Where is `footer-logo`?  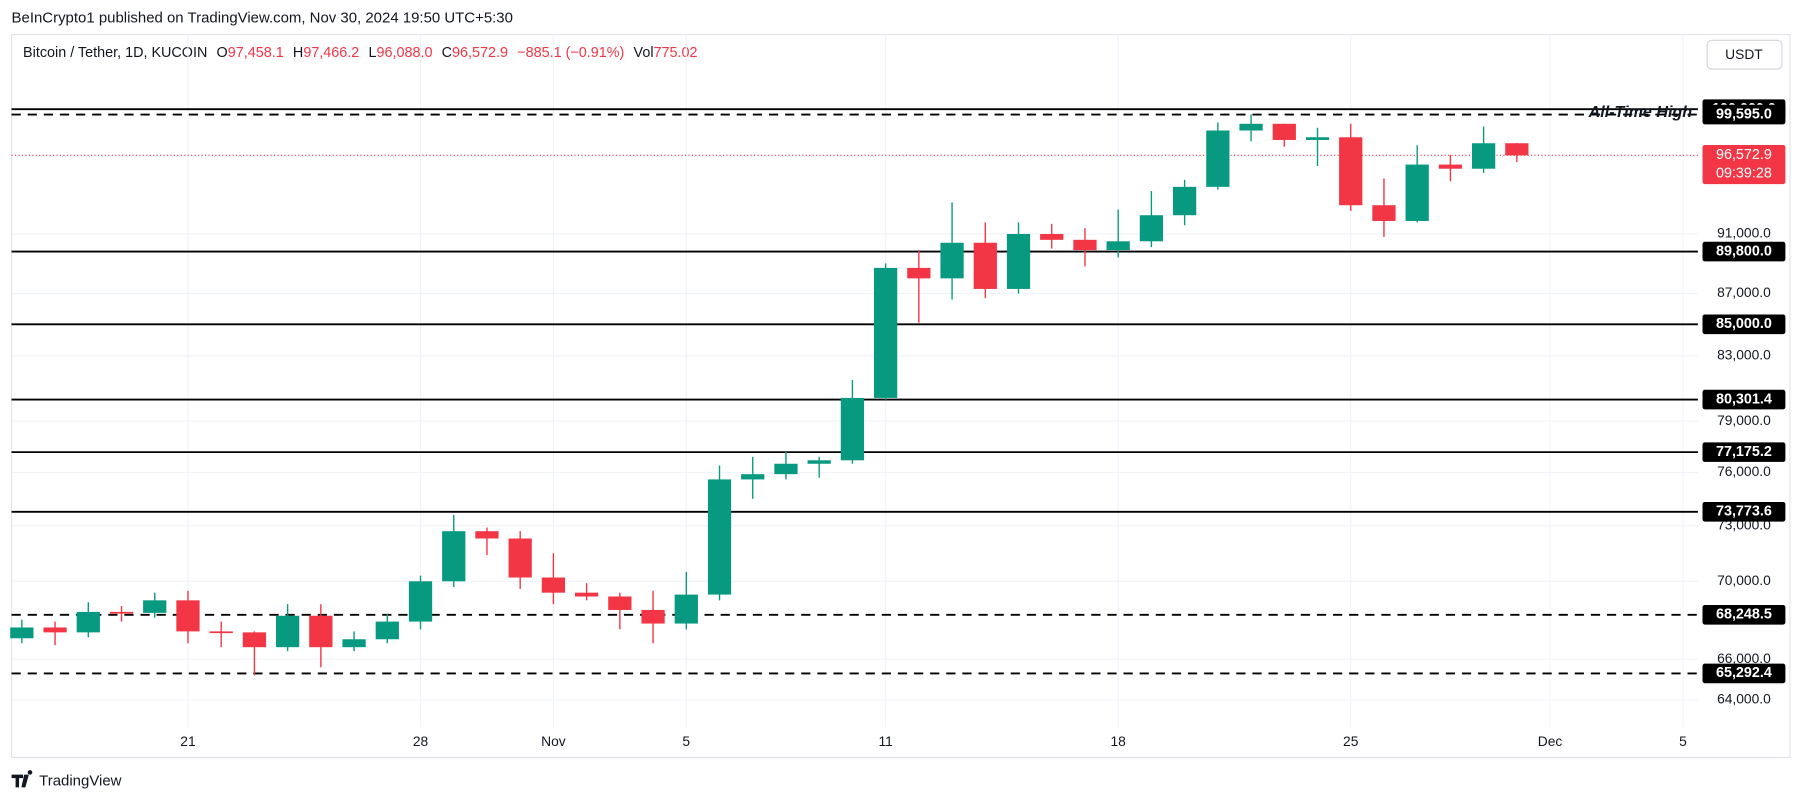
footer-logo is located at coordinates (22, 779).